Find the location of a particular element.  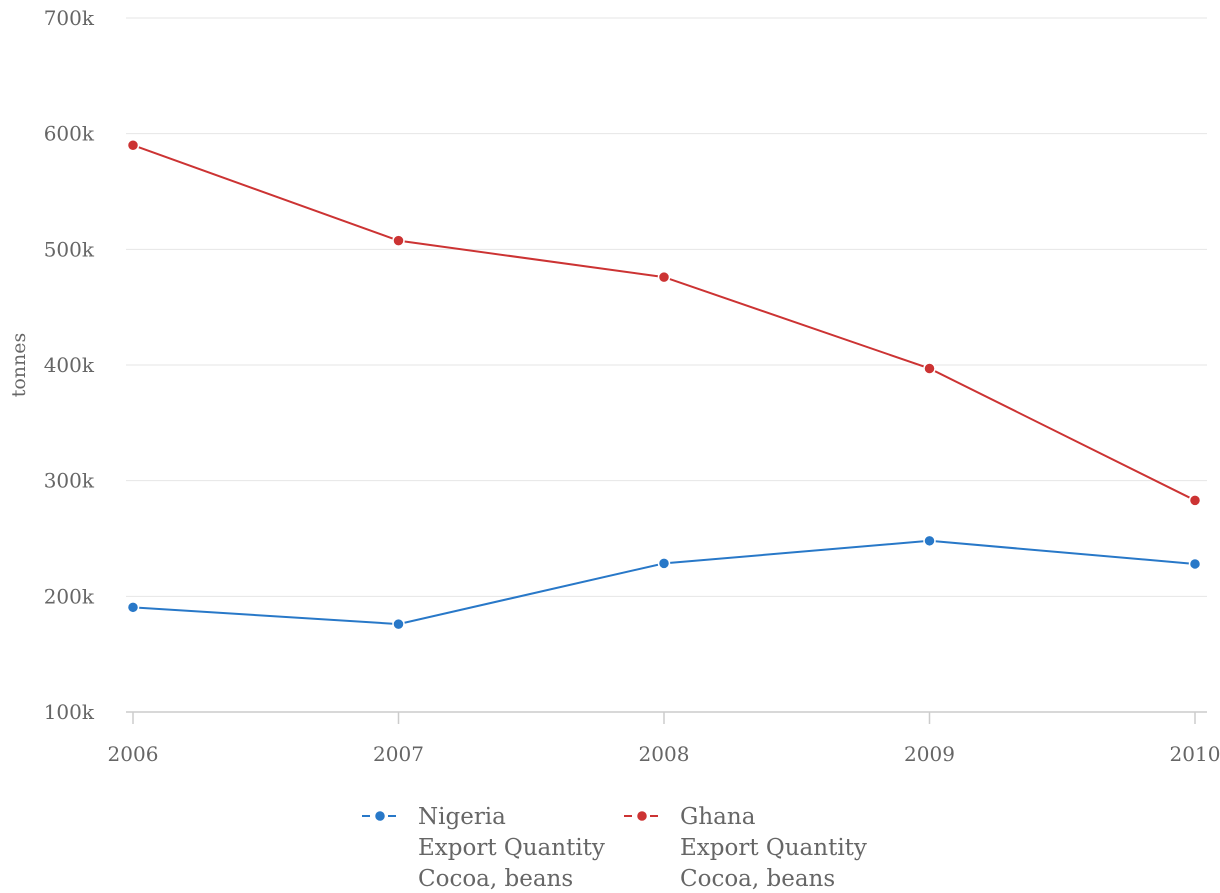

y-tick-label: 100k is located at coordinates (69, 712).